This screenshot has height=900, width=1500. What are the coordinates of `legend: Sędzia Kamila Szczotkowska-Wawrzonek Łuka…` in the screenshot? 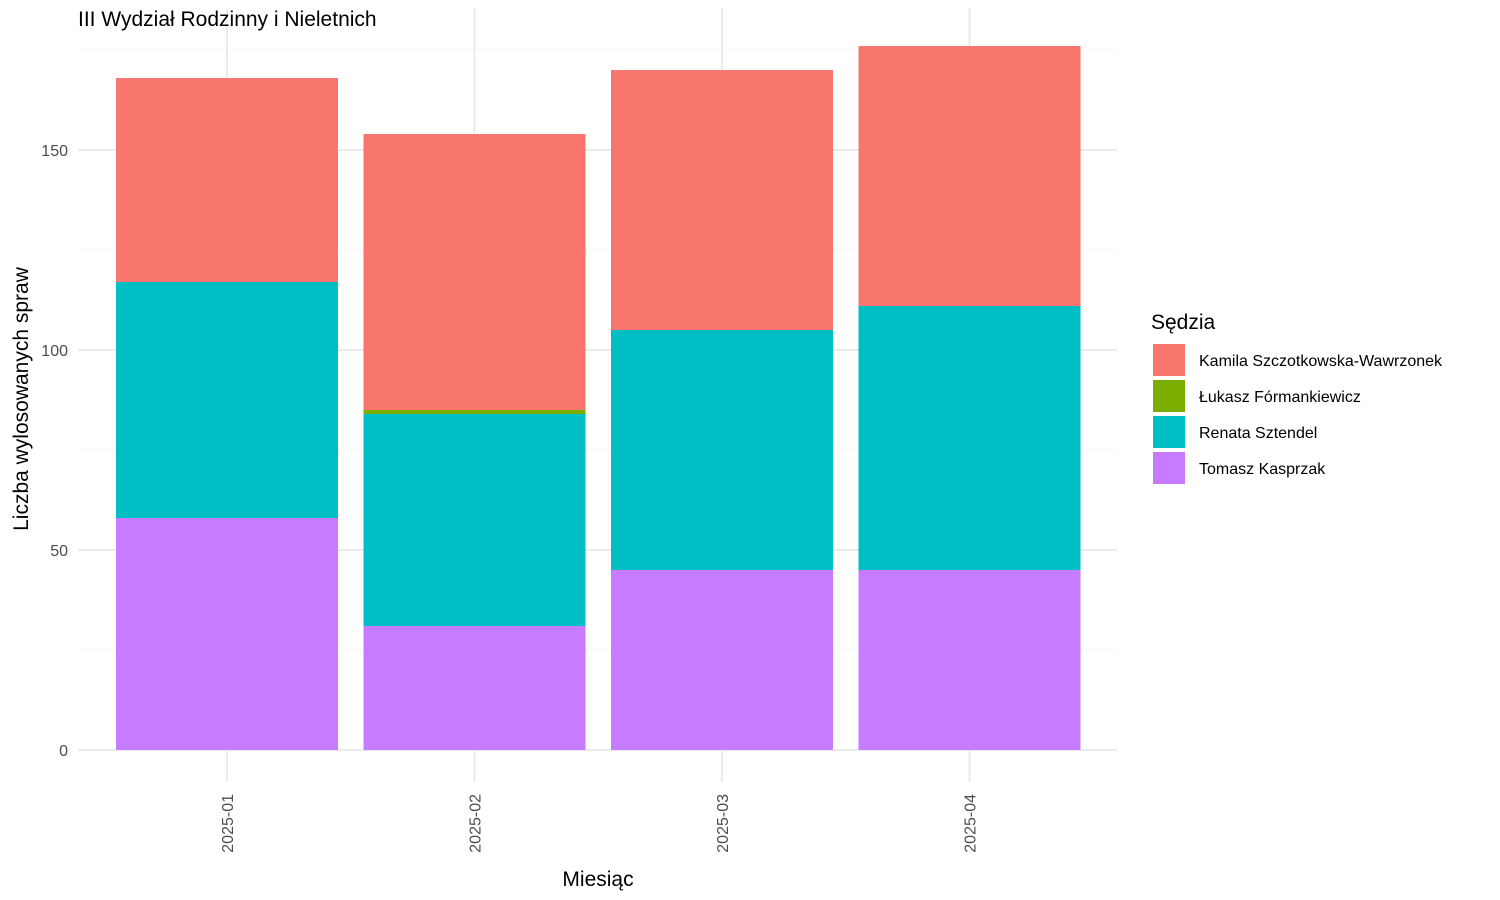 It's located at (1297, 397).